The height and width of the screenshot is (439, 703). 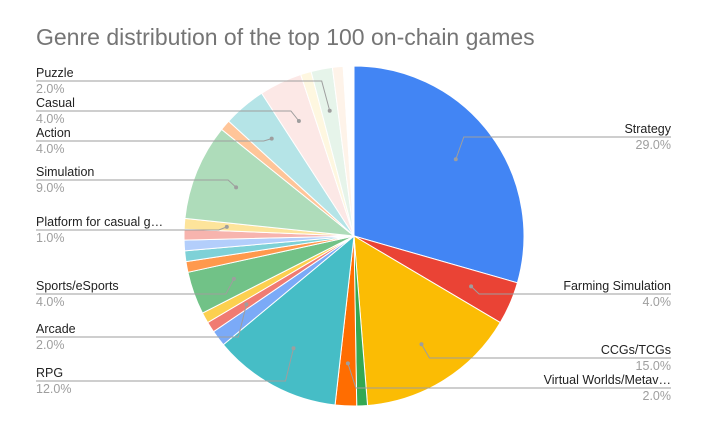 I want to click on pie-slice-rpg, so click(x=288, y=320).